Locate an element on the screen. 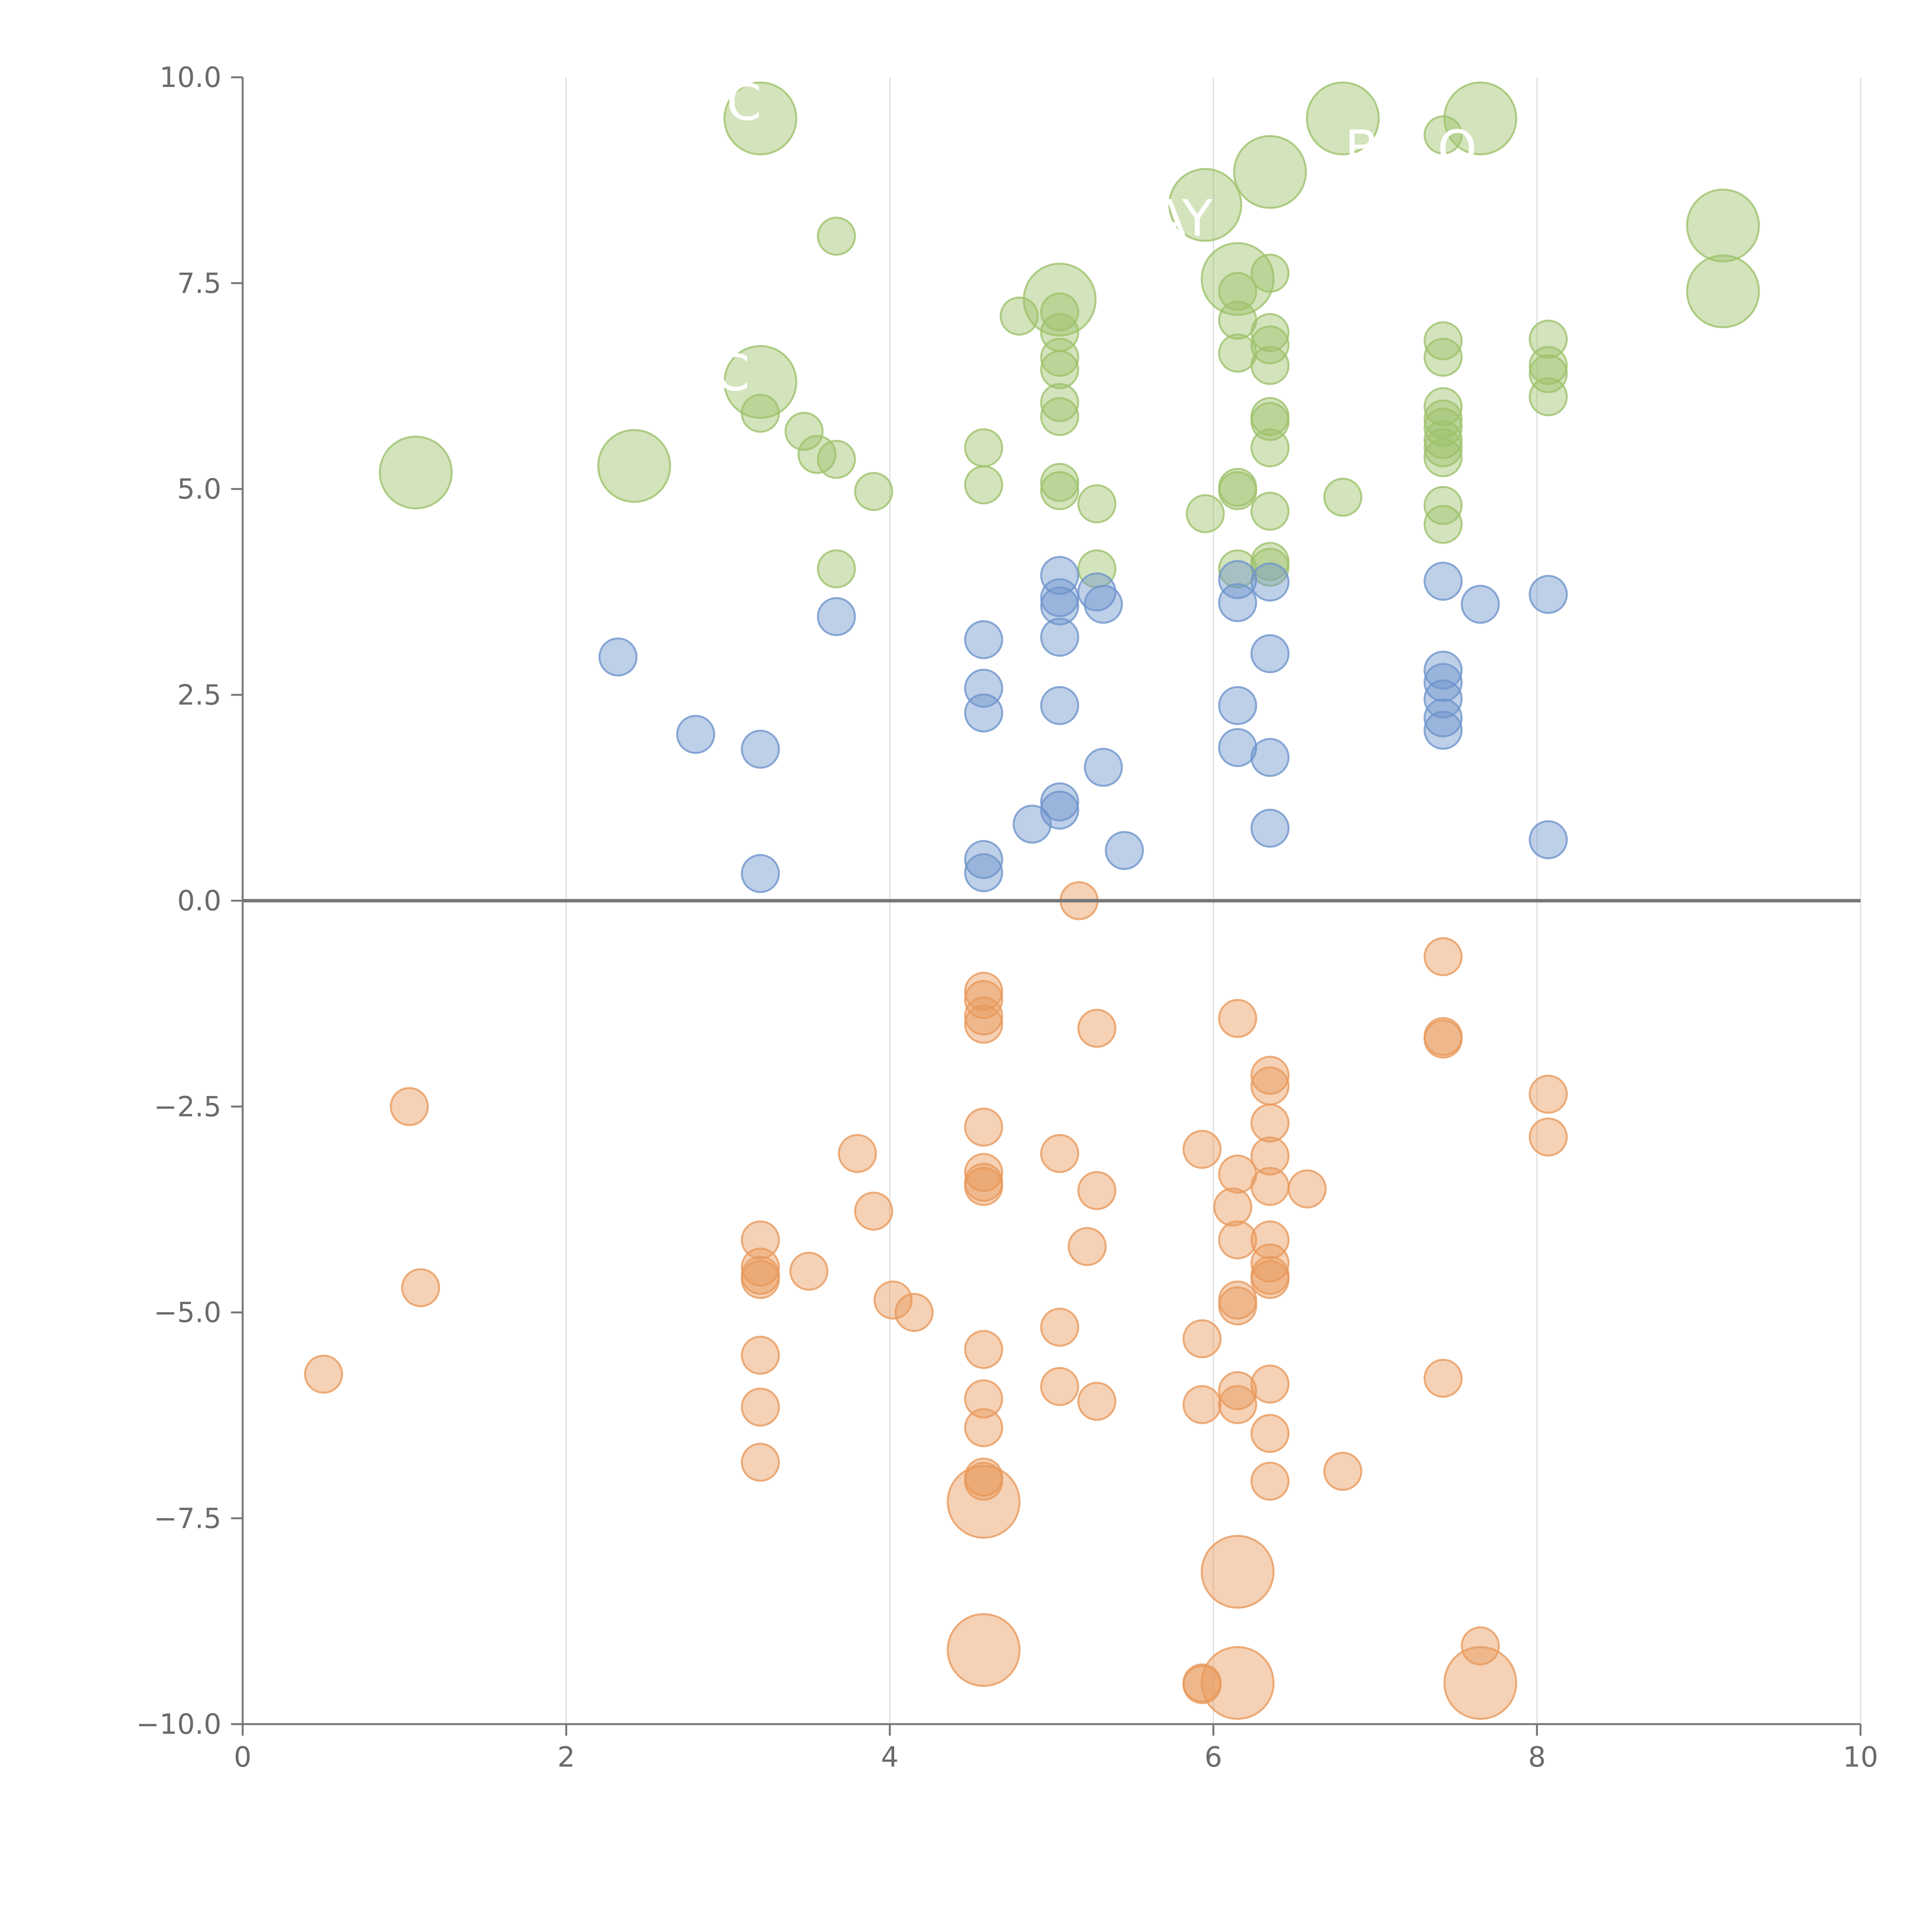 This screenshot has width=1932, height=1932. annotation-text: C is located at coordinates (733, 373).